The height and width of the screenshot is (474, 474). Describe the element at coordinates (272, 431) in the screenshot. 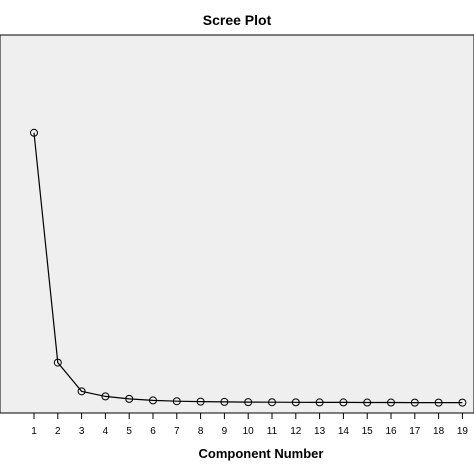

I see `x-tick-label: 11` at that location.